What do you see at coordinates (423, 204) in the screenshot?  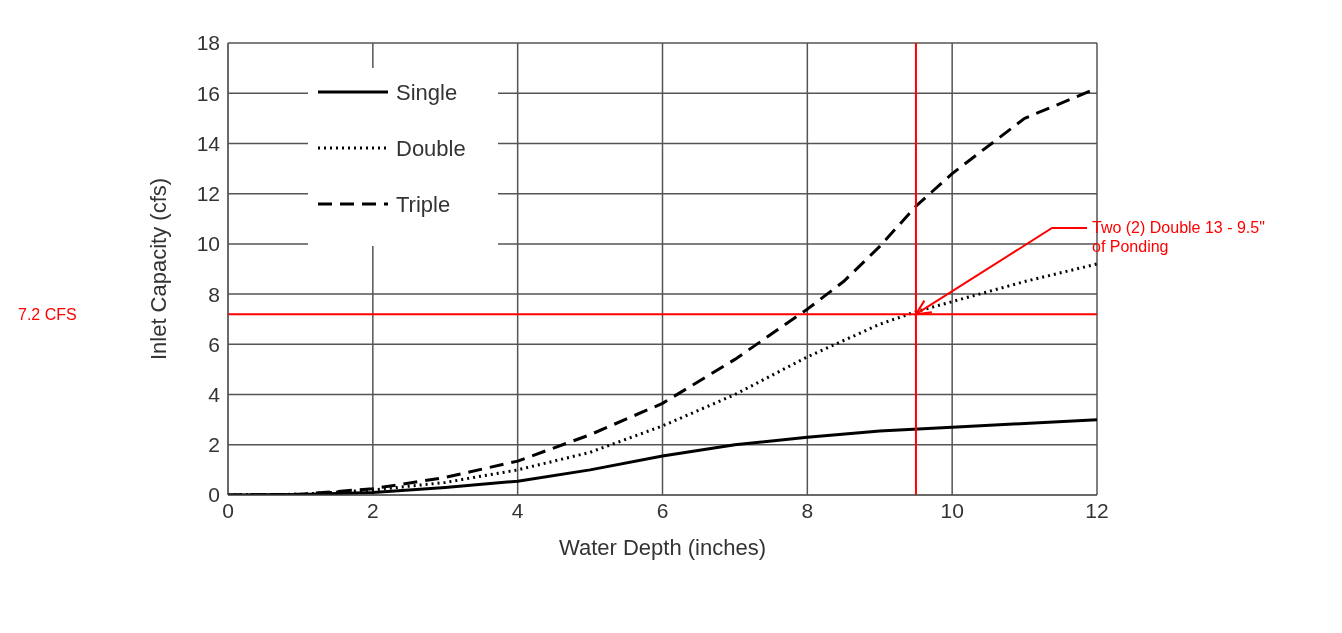 I see `legend-label: Triple` at bounding box center [423, 204].